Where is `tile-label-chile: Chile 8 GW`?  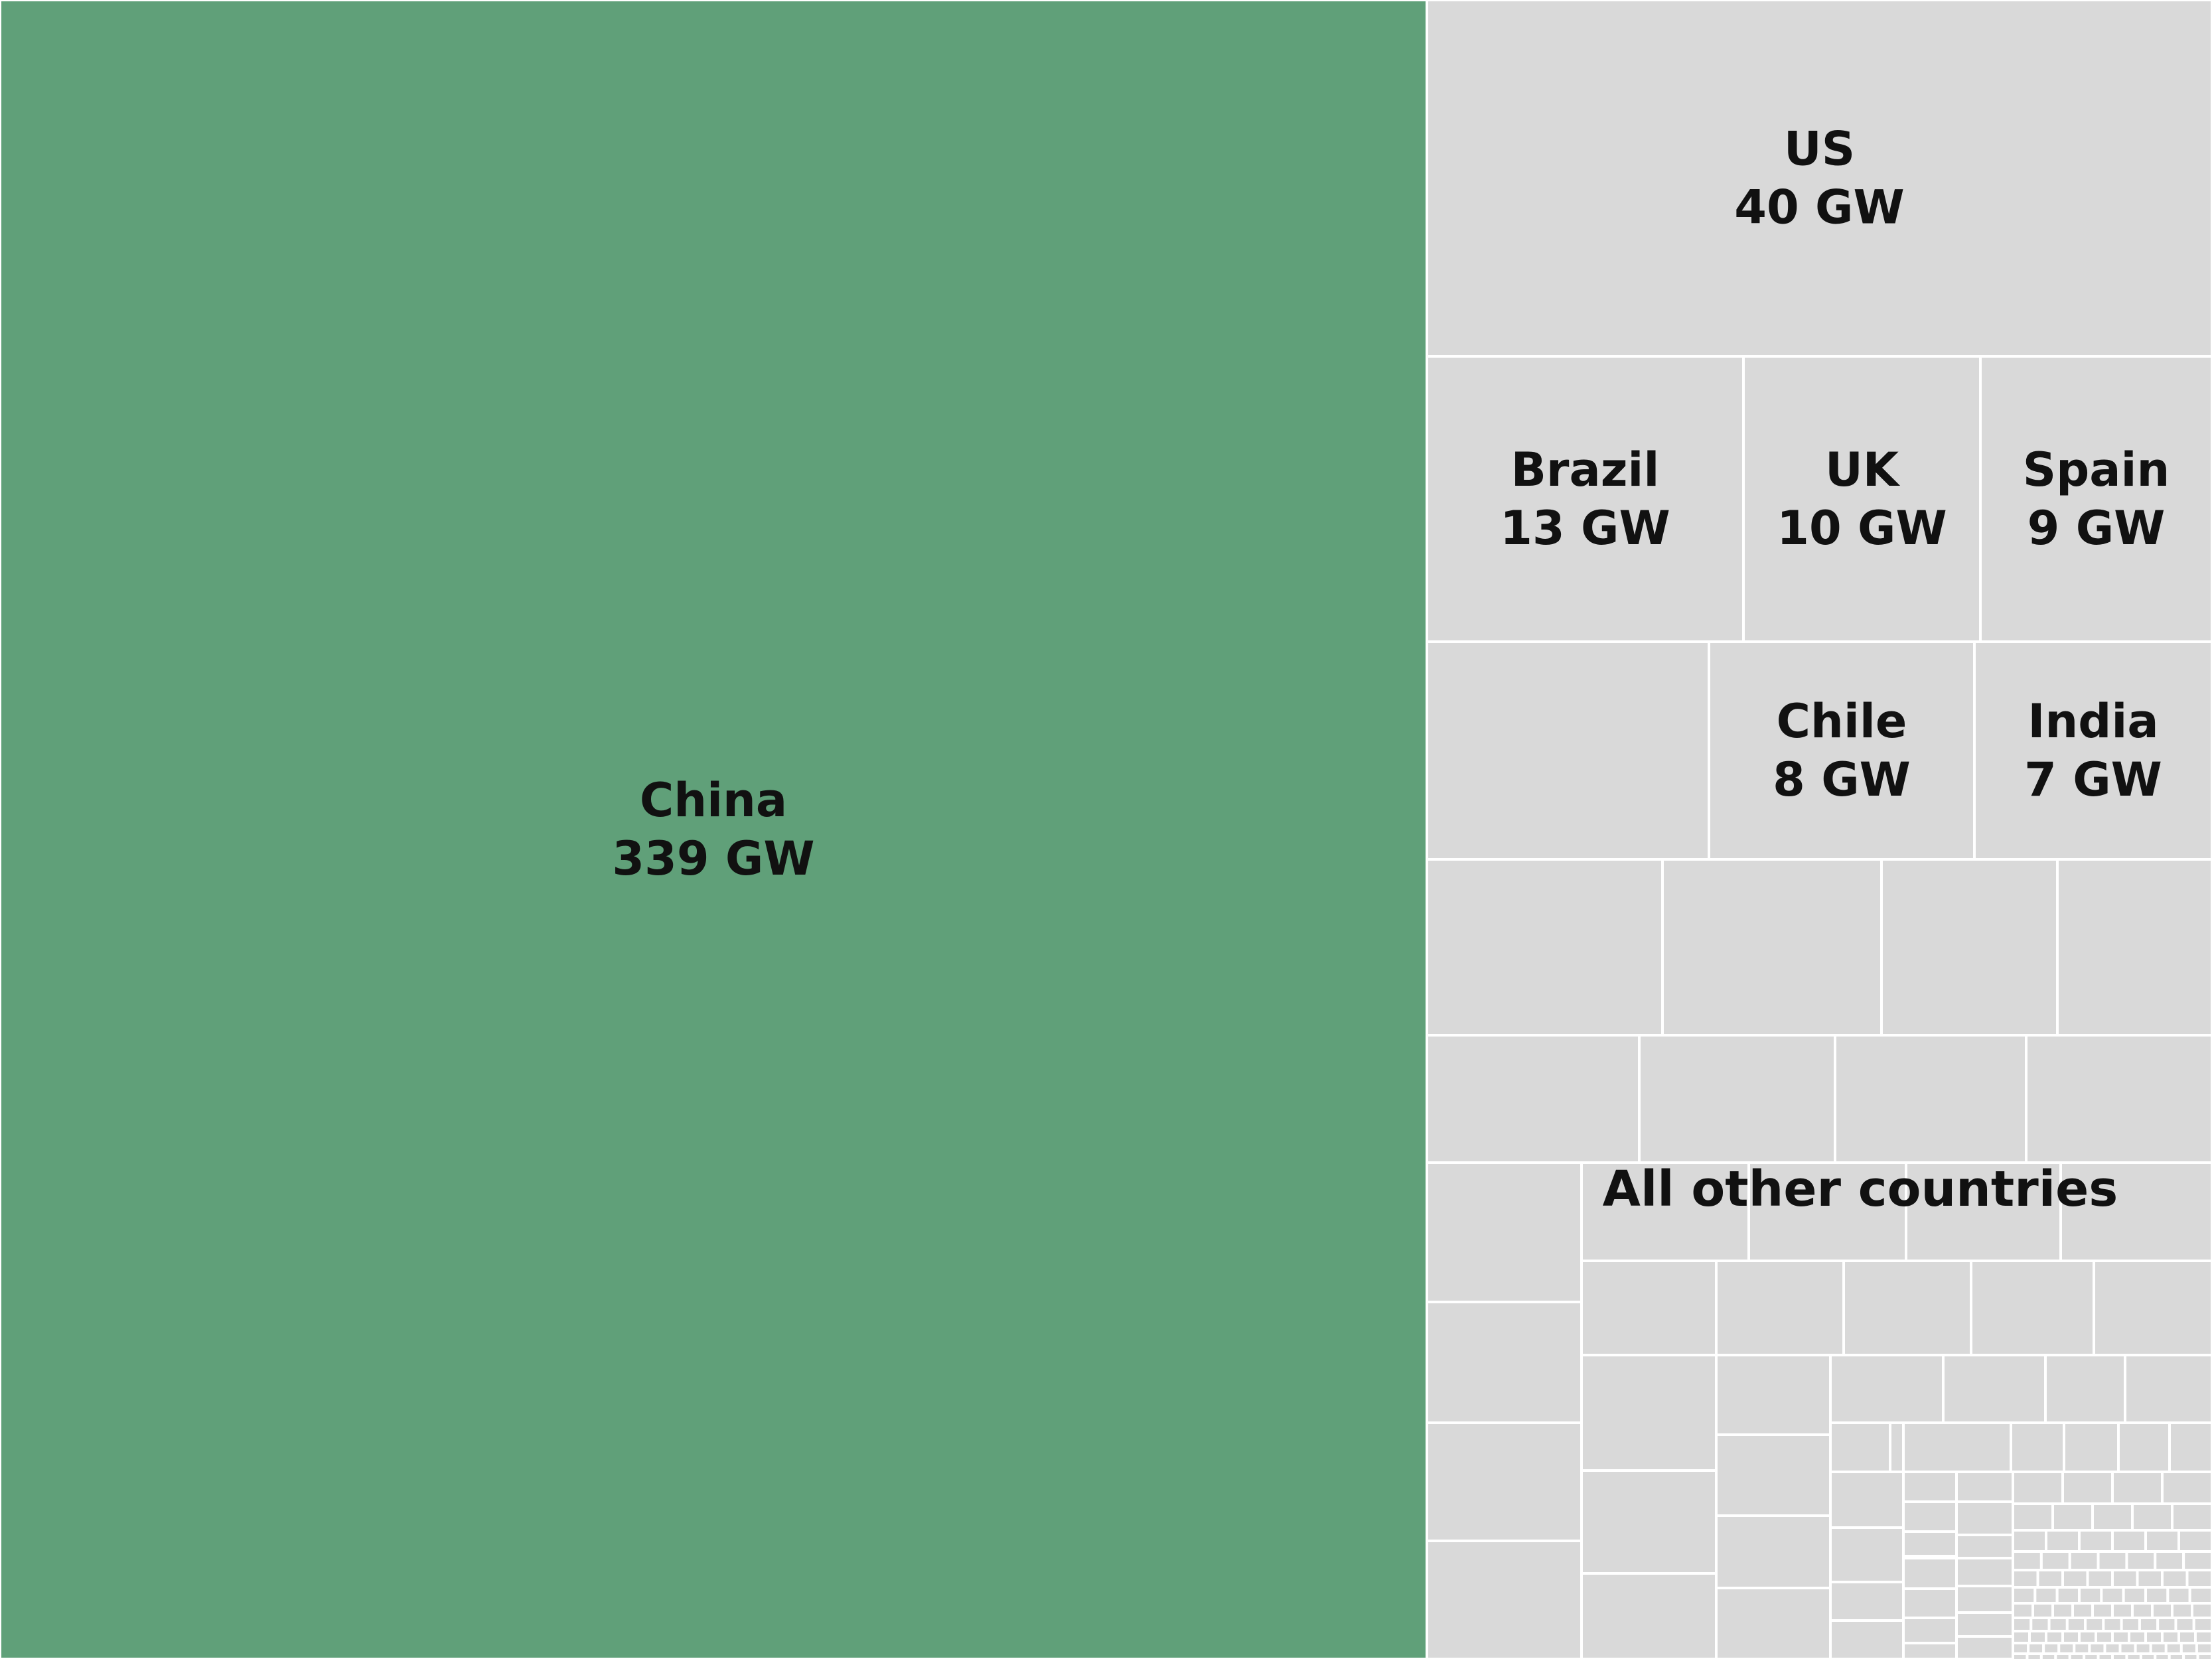
tile-label-chile: Chile 8 GW is located at coordinates (1842, 750).